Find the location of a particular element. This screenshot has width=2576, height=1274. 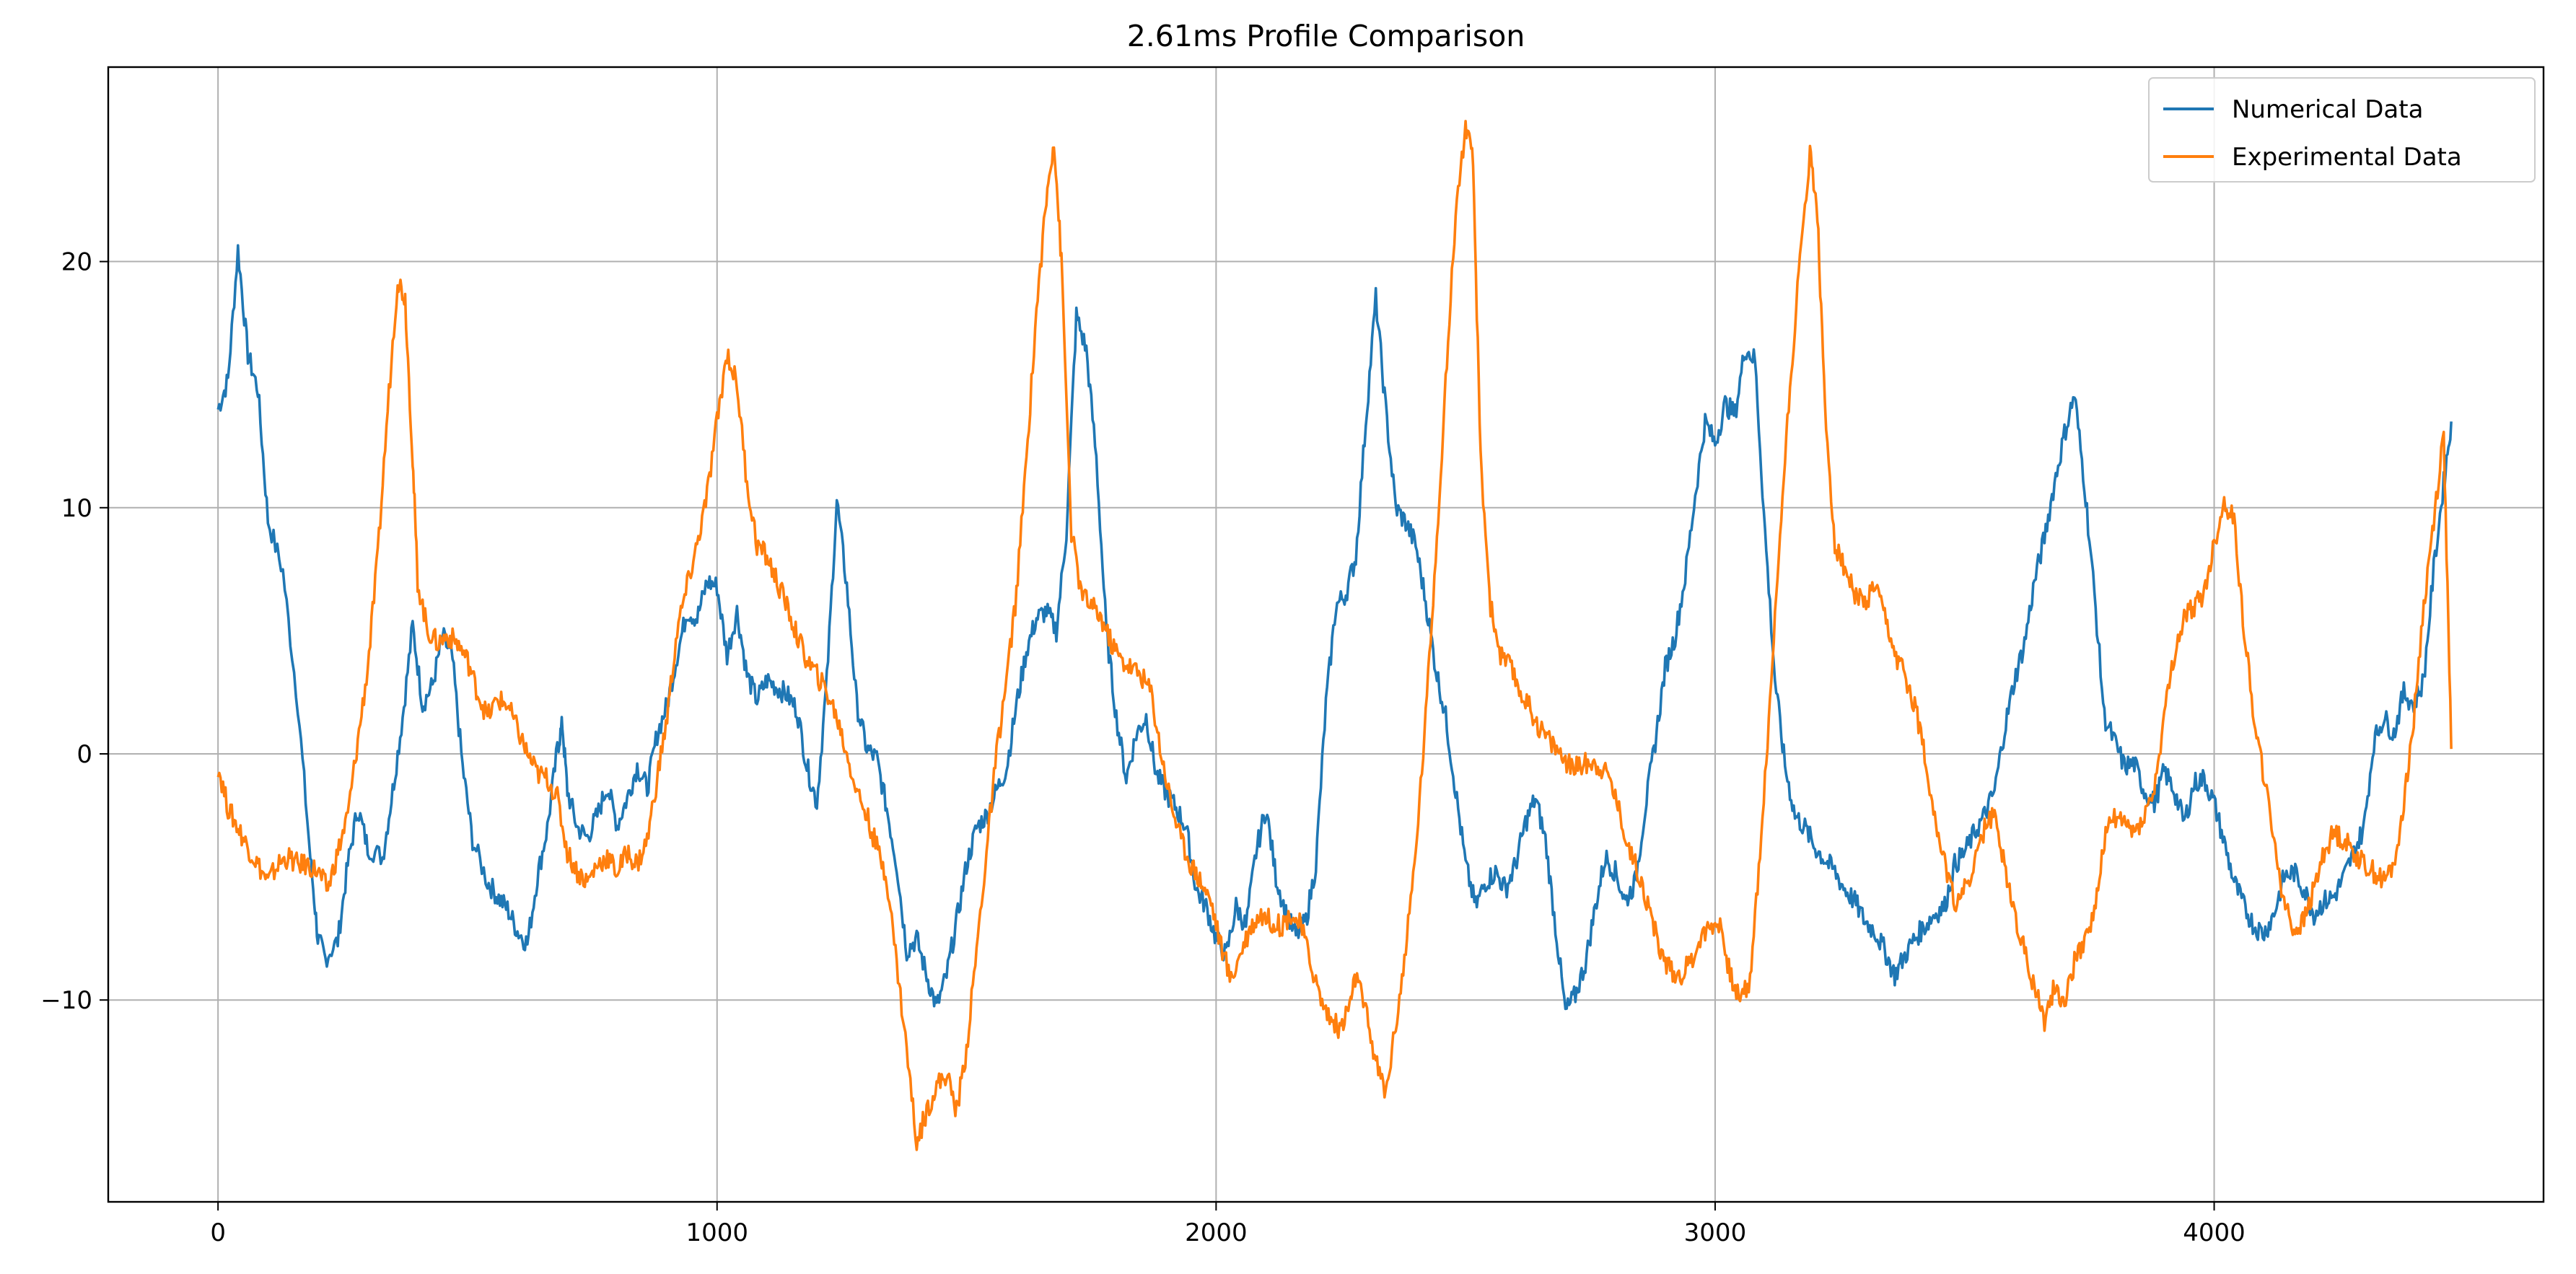

legend: Numerical Data Experimental Data is located at coordinates (2342, 130).